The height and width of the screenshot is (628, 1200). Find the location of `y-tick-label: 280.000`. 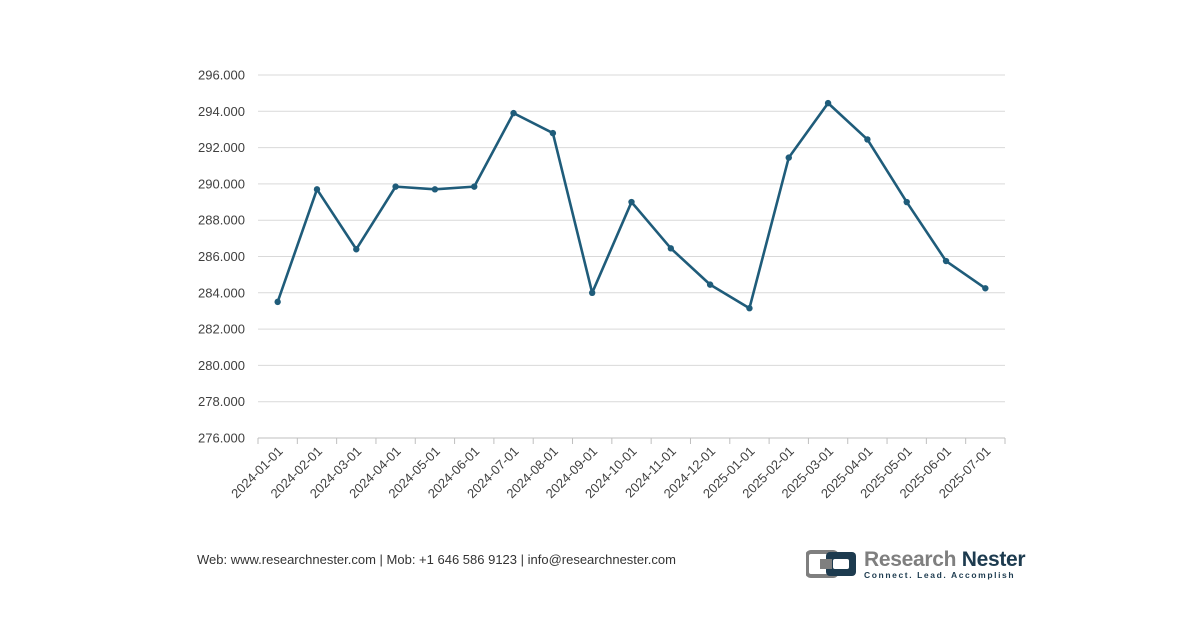

y-tick-label: 280.000 is located at coordinates (221, 365).